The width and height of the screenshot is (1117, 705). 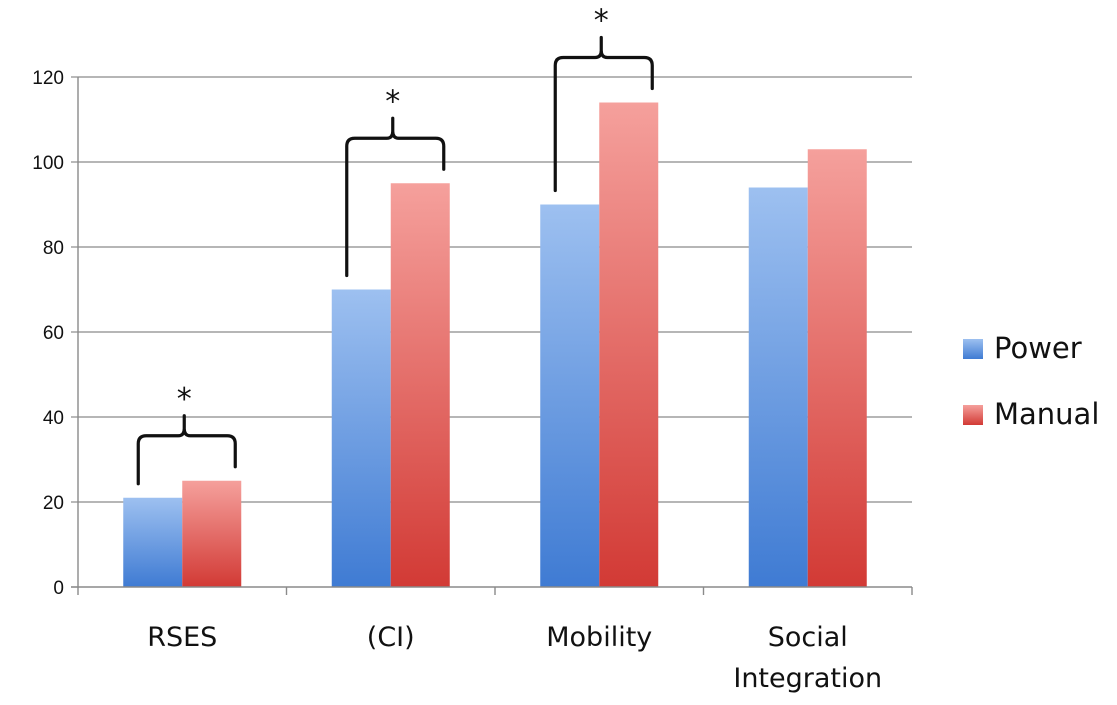 What do you see at coordinates (1038, 348) in the screenshot?
I see `legend-label-power: Power` at bounding box center [1038, 348].